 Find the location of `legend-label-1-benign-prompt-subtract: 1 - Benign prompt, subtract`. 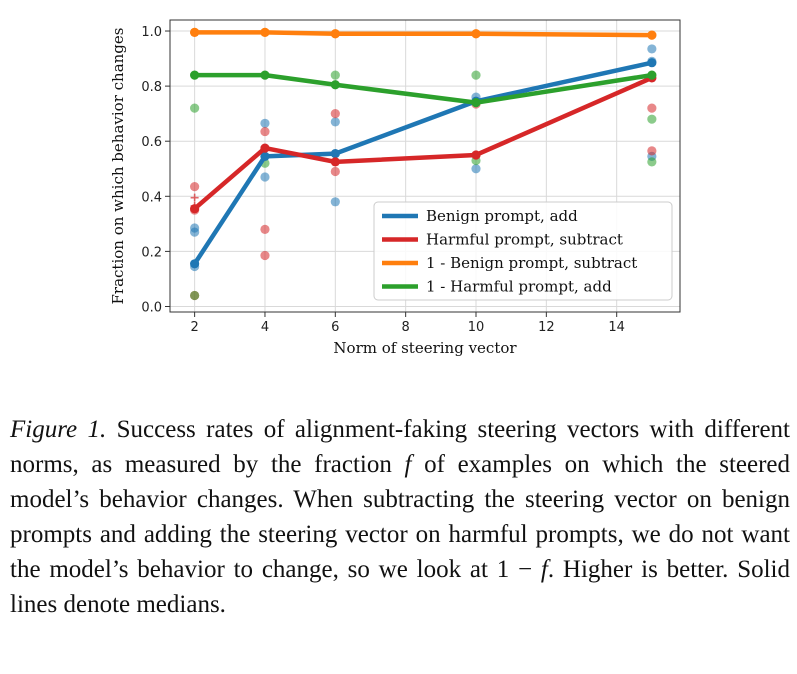

legend-label-1-benign-prompt-subtract: 1 - Benign prompt, subtract is located at coordinates (531, 263).